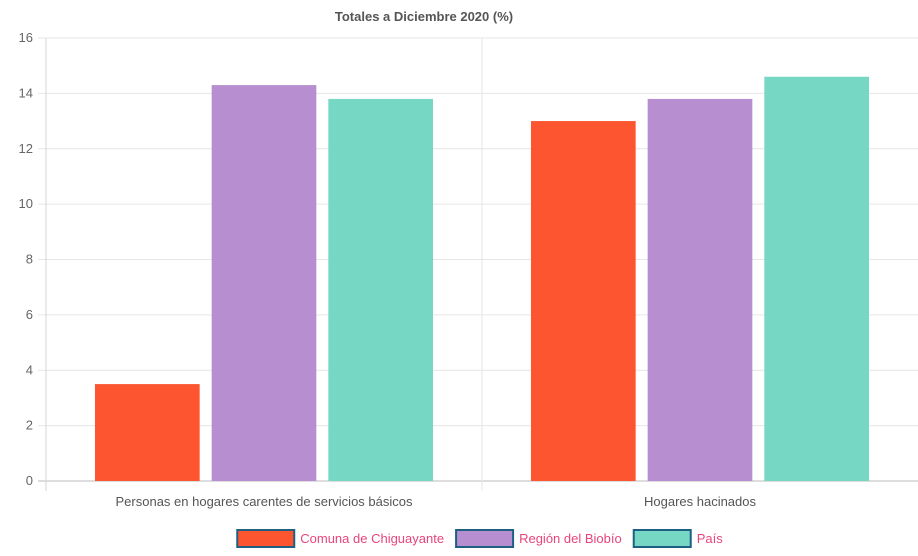  I want to click on y-tick-label: 4, so click(29, 369).